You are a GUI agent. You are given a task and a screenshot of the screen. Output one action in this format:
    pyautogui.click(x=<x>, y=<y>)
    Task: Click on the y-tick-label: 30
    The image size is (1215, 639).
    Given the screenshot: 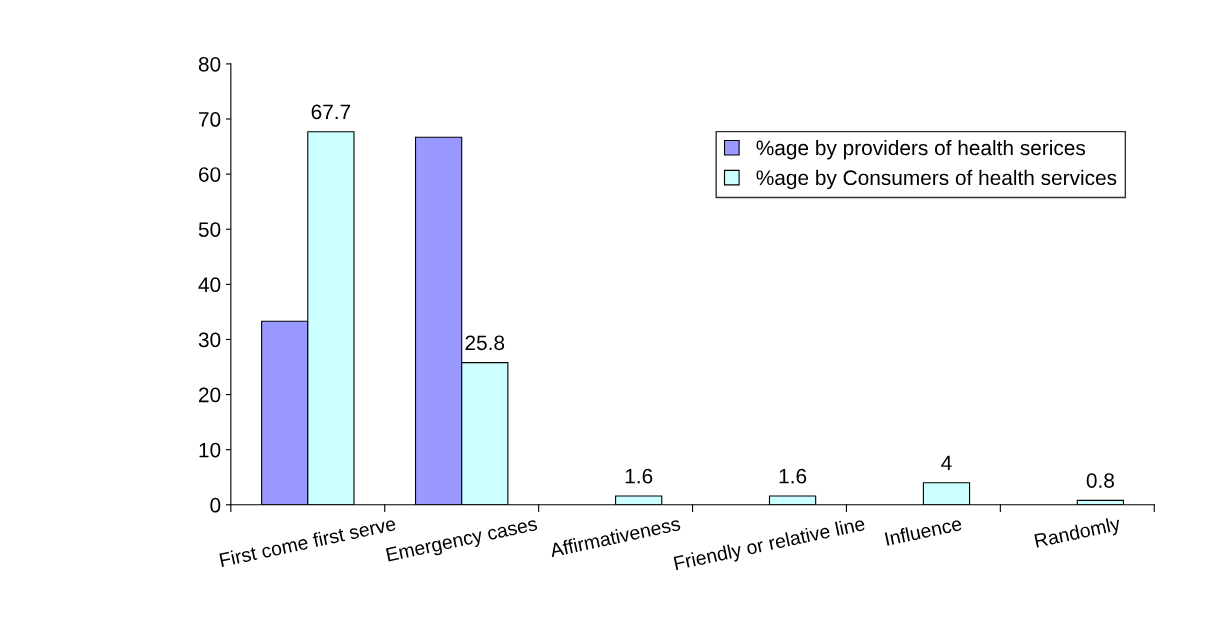 What is the action you would take?
    pyautogui.click(x=209, y=340)
    